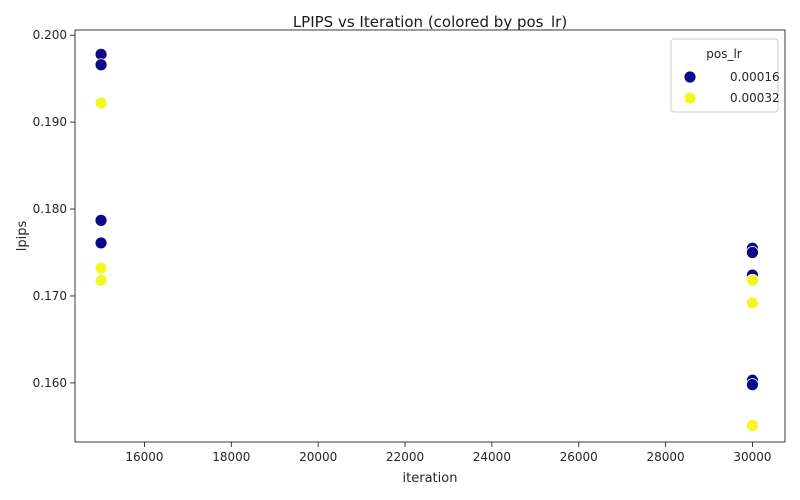  What do you see at coordinates (231, 457) in the screenshot?
I see `x-tick-label: 18000` at bounding box center [231, 457].